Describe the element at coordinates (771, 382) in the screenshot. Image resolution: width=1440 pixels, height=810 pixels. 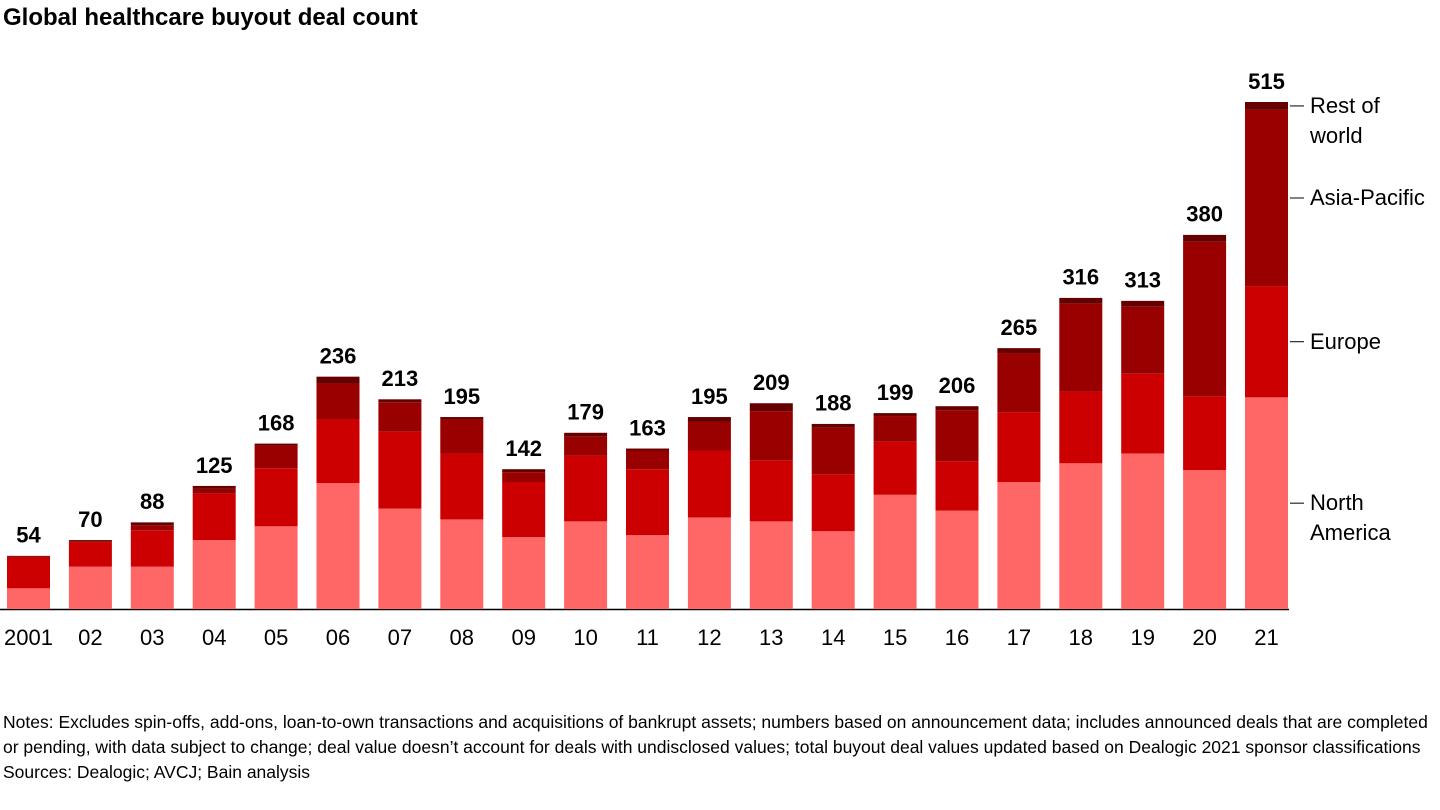
I see `total-label: 209` at that location.